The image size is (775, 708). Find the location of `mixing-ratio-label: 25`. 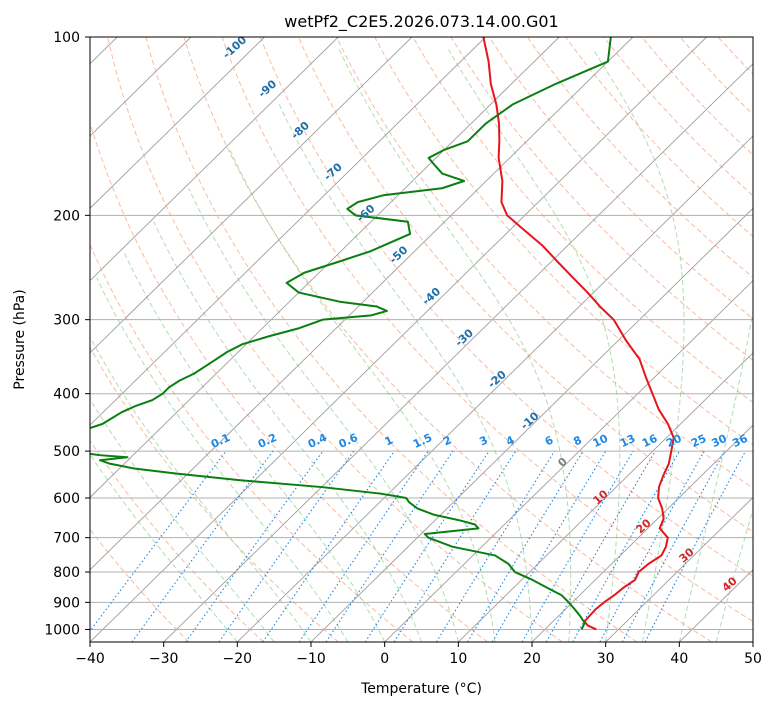

mixing-ratio-label: 25 is located at coordinates (698, 441).